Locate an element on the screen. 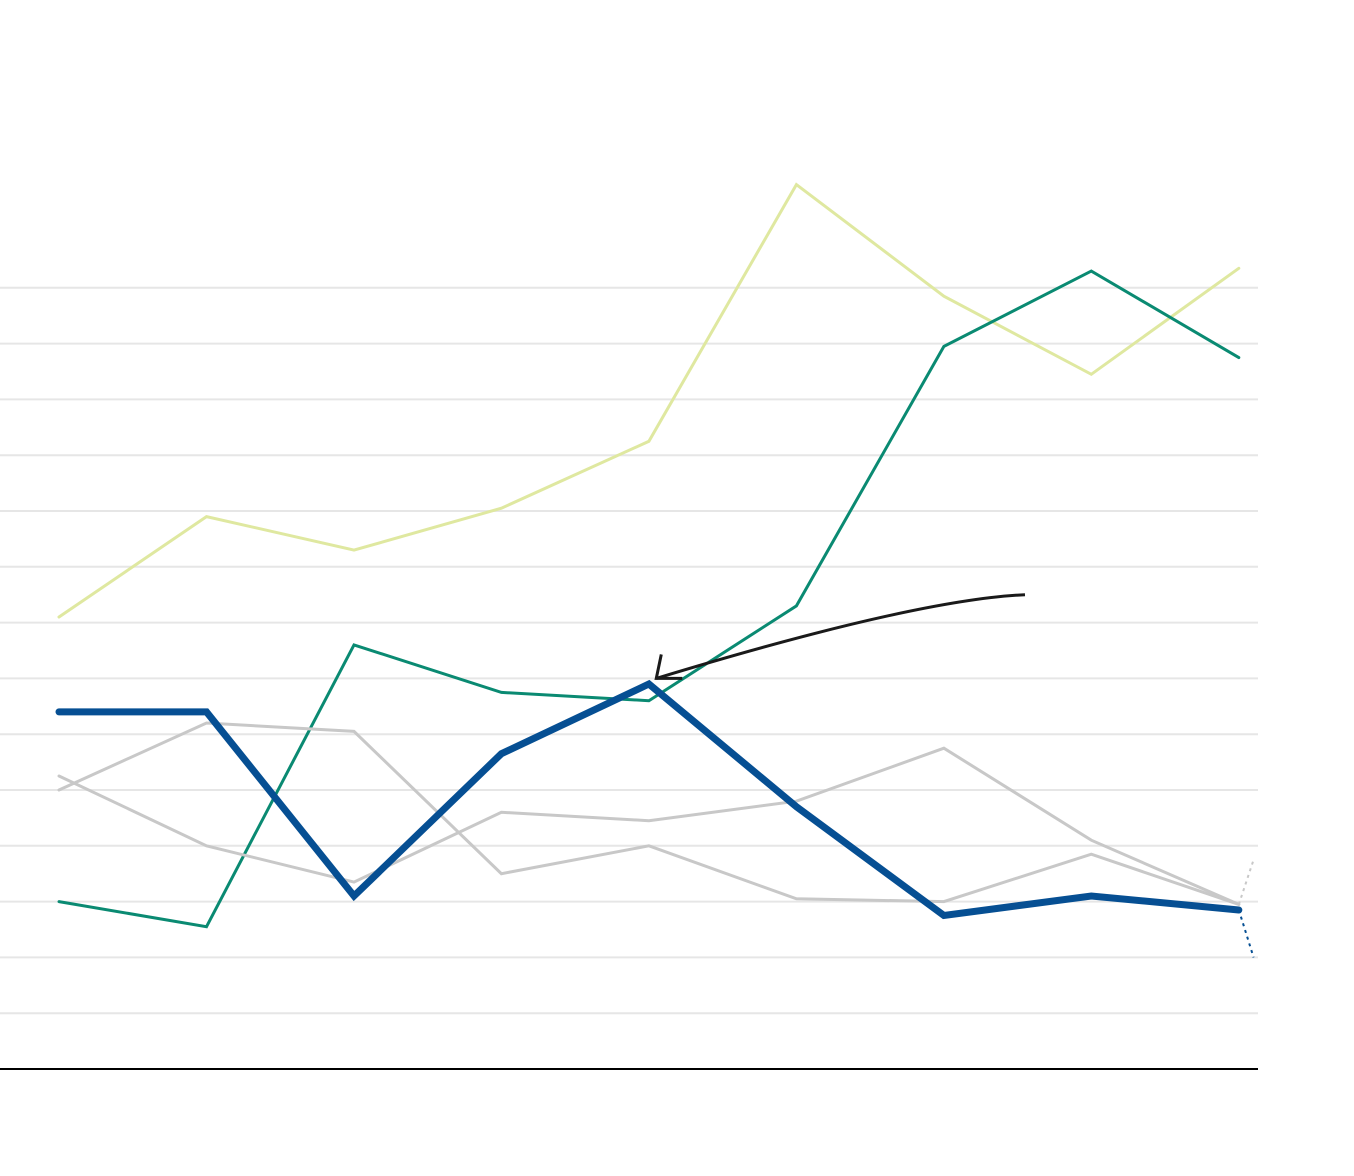 This screenshot has width=1354, height=1176. projection-lines is located at coordinates (1246, 908).